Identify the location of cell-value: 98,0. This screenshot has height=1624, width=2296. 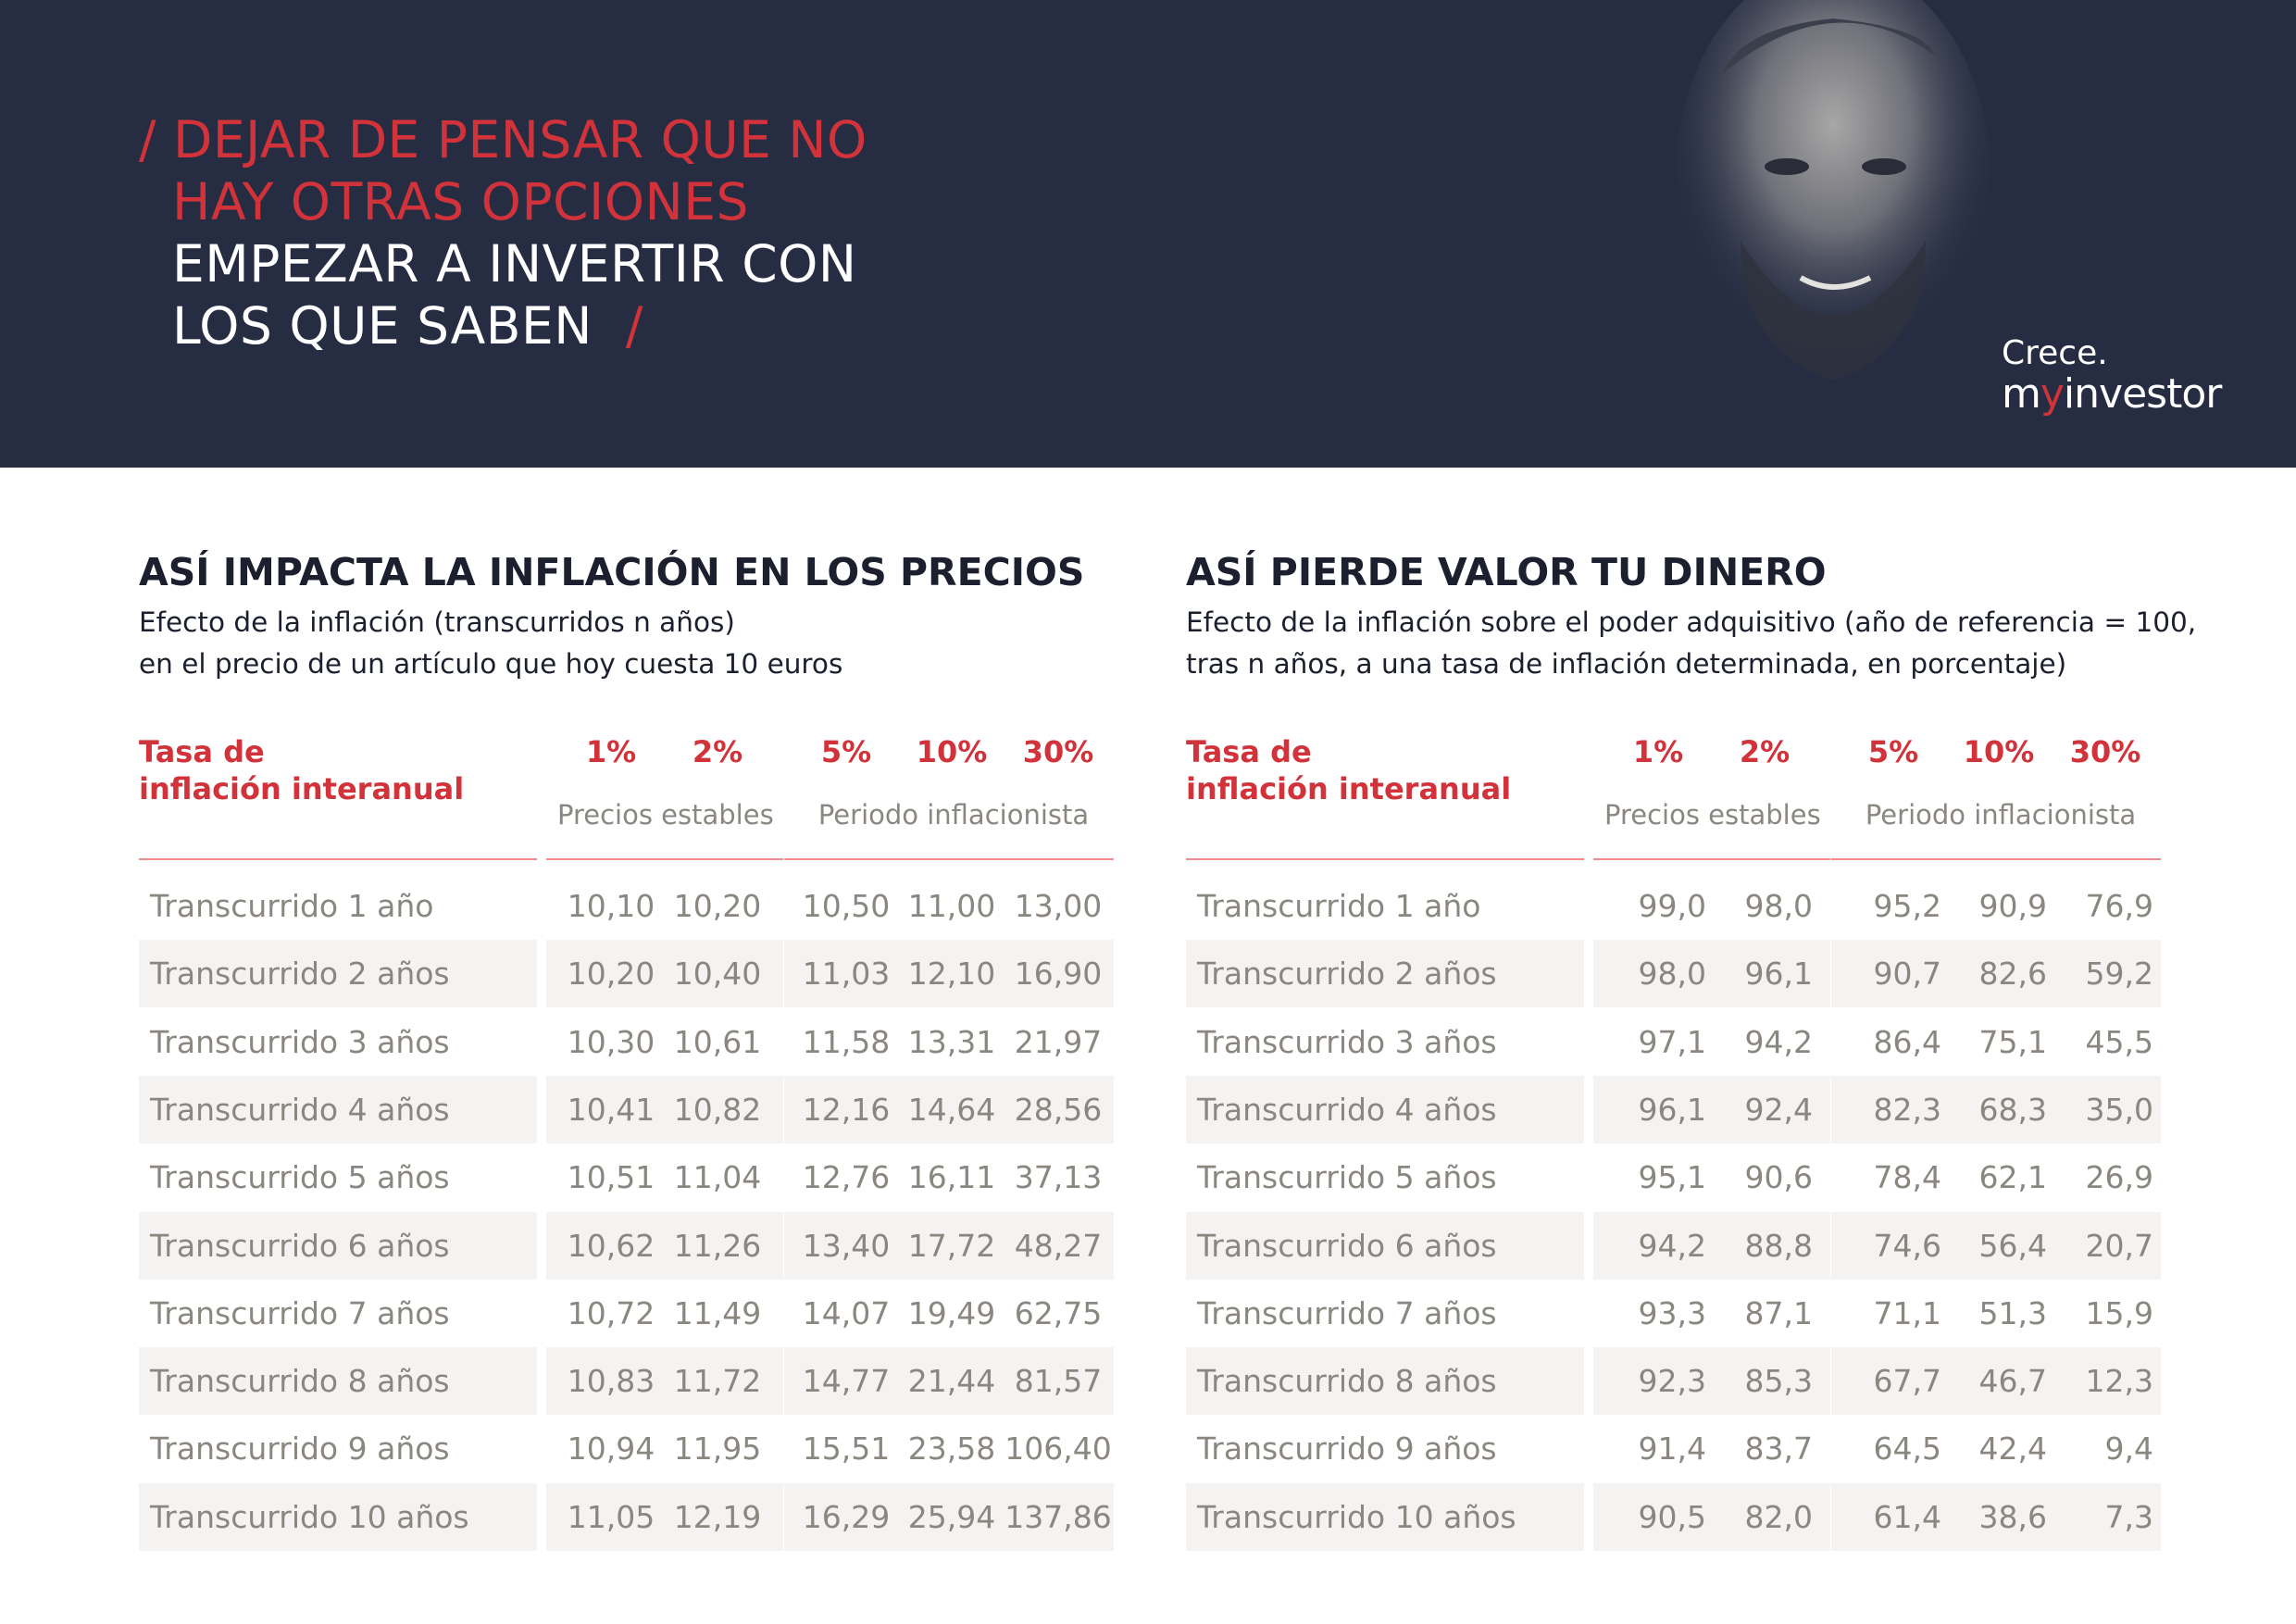
(1778, 906).